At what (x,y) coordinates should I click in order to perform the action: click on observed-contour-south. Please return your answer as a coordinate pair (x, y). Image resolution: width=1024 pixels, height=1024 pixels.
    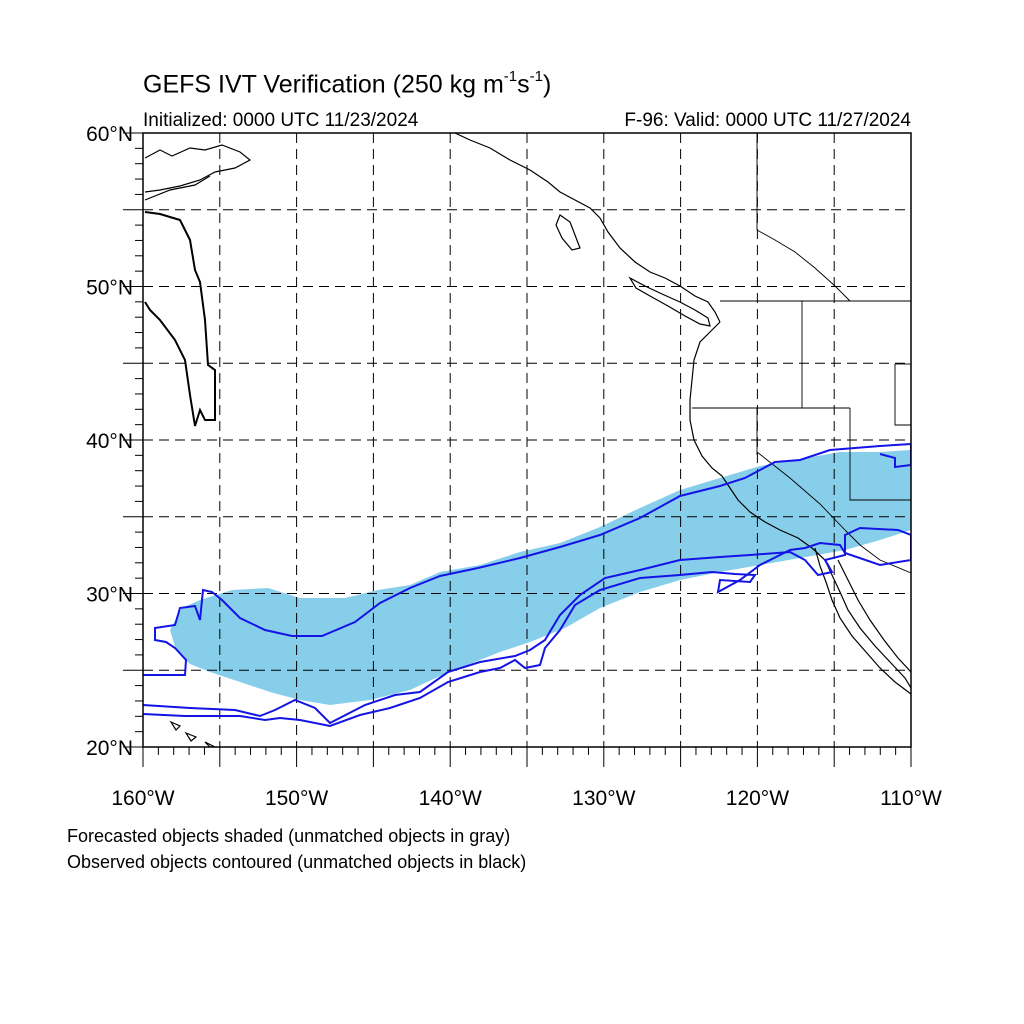
    Looking at the image, I should click on (527, 625).